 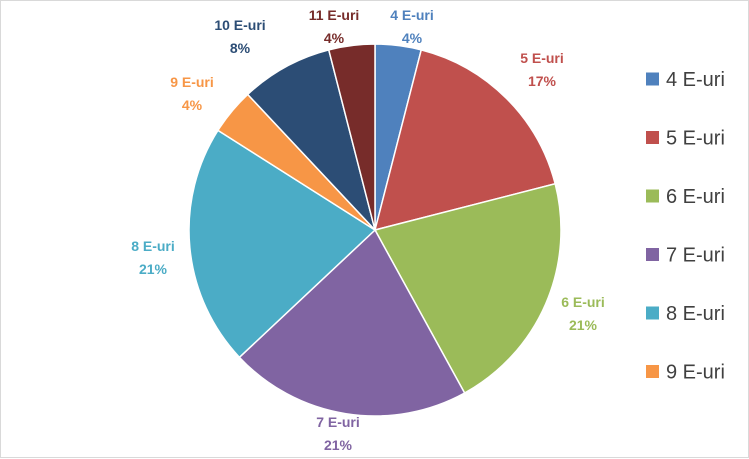 What do you see at coordinates (467, 288) in the screenshot?
I see `pie-slice-6-e-uri` at bounding box center [467, 288].